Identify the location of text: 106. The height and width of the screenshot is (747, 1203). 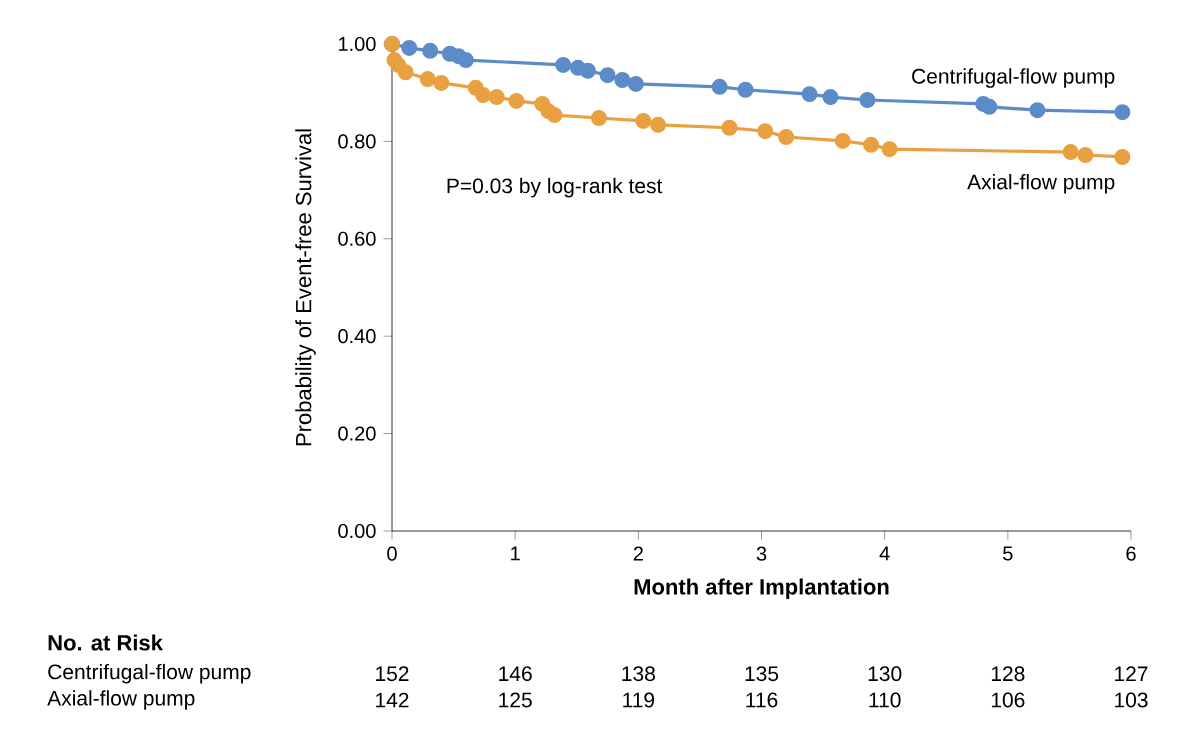
(1008, 700).